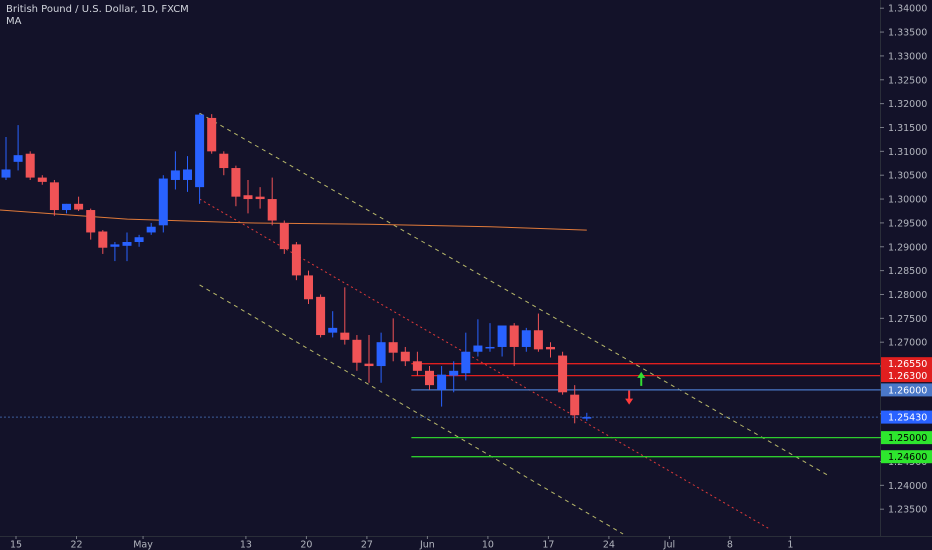 Image resolution: width=932 pixels, height=550 pixels. What do you see at coordinates (16, 545) in the screenshot?
I see `time-tick-label: 15` at bounding box center [16, 545].